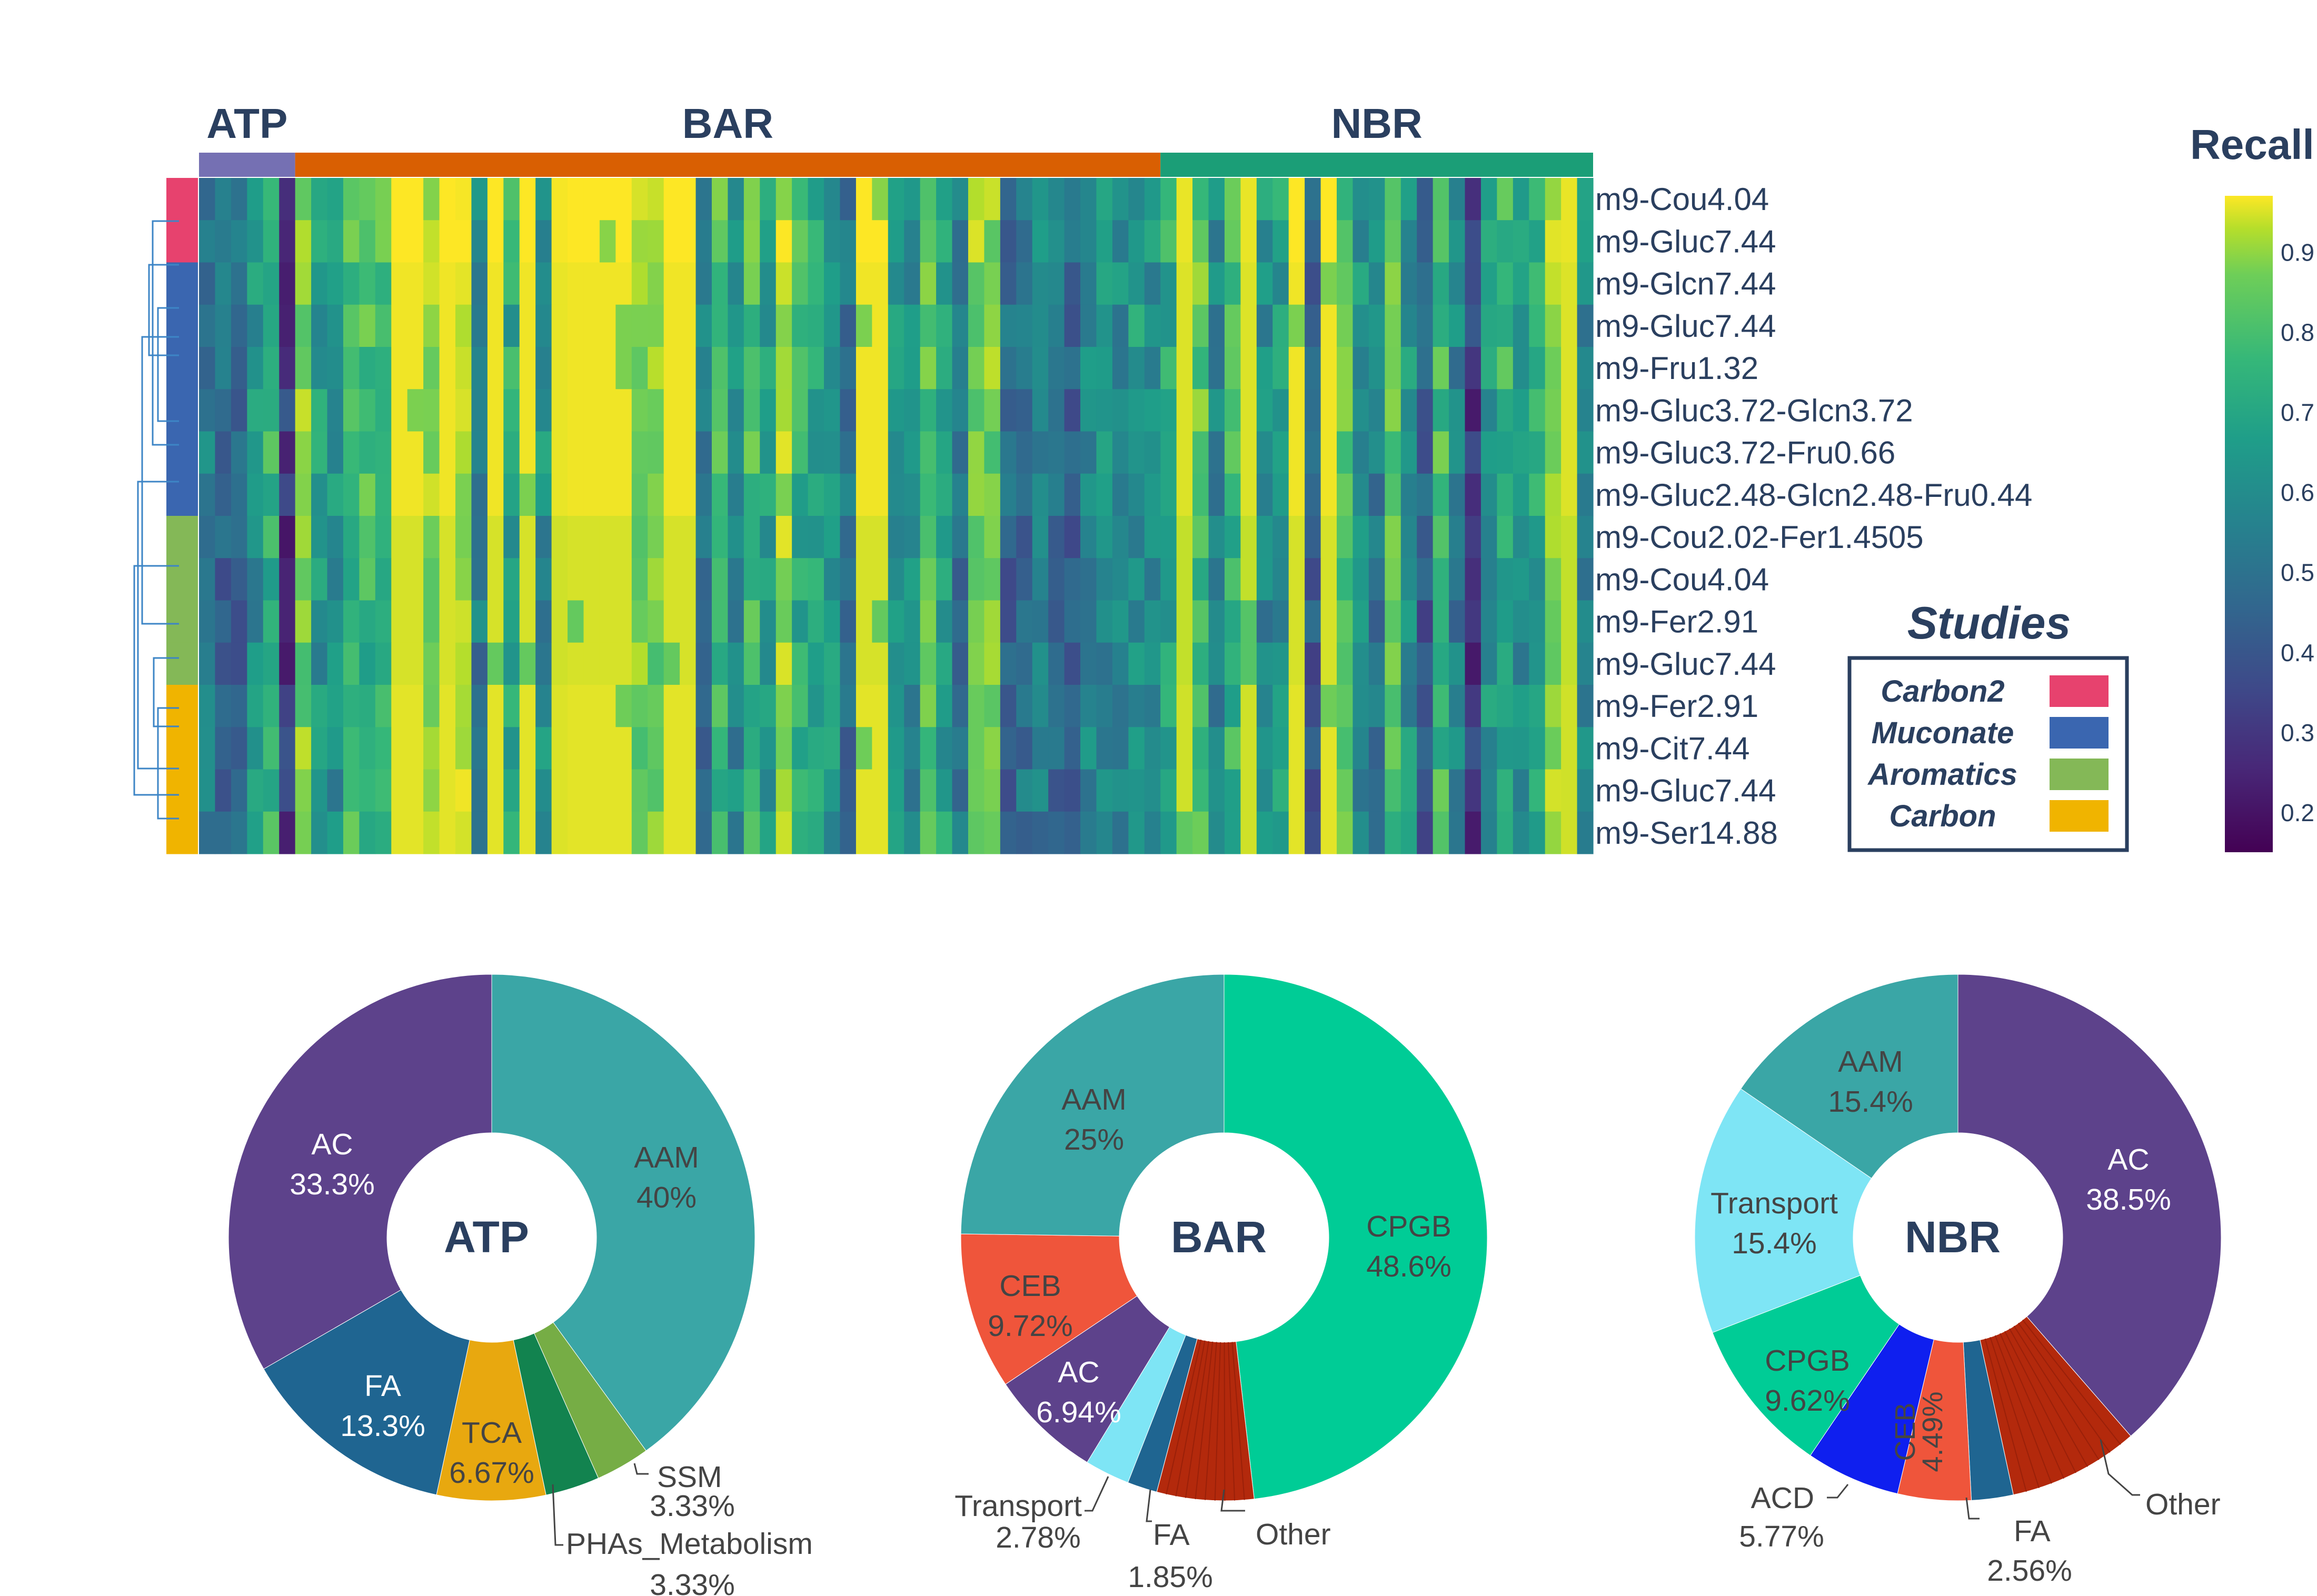 The height and width of the screenshot is (1596, 2317). Describe the element at coordinates (728, 165) in the screenshot. I see `group-bar-bar` at that location.